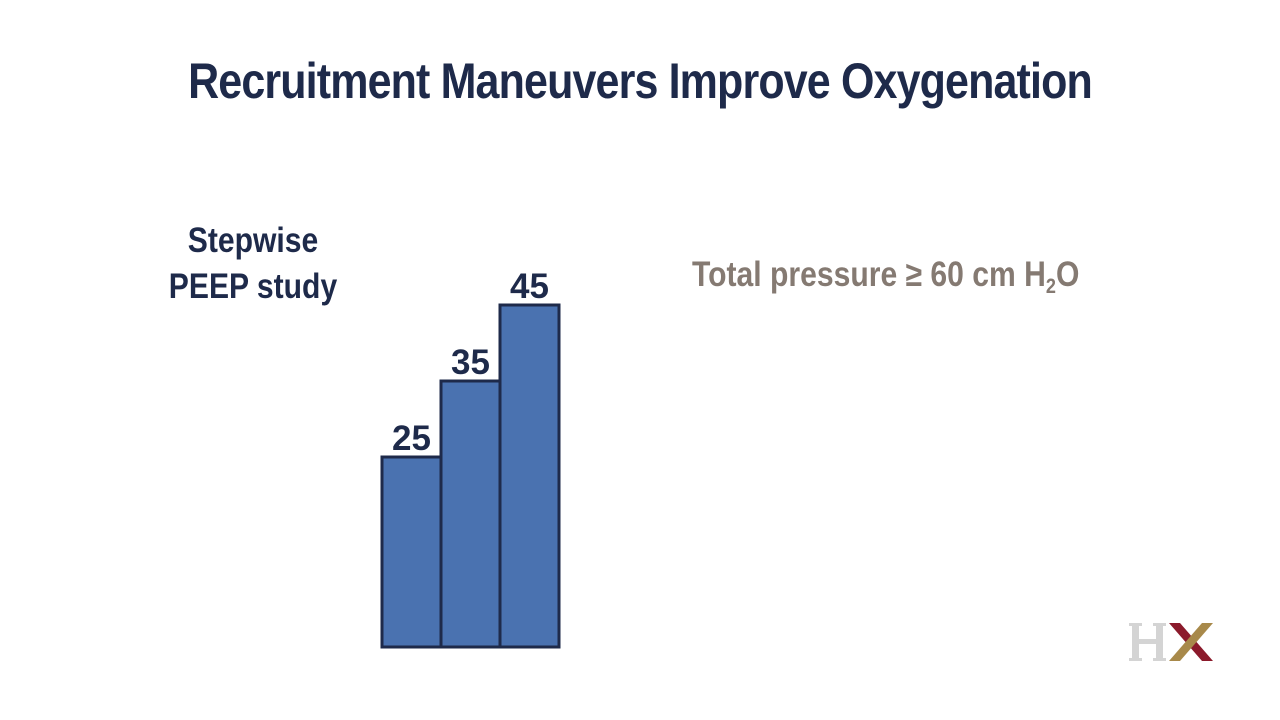  Describe the element at coordinates (411, 438) in the screenshot. I see `bar-value-label-1: 25` at that location.